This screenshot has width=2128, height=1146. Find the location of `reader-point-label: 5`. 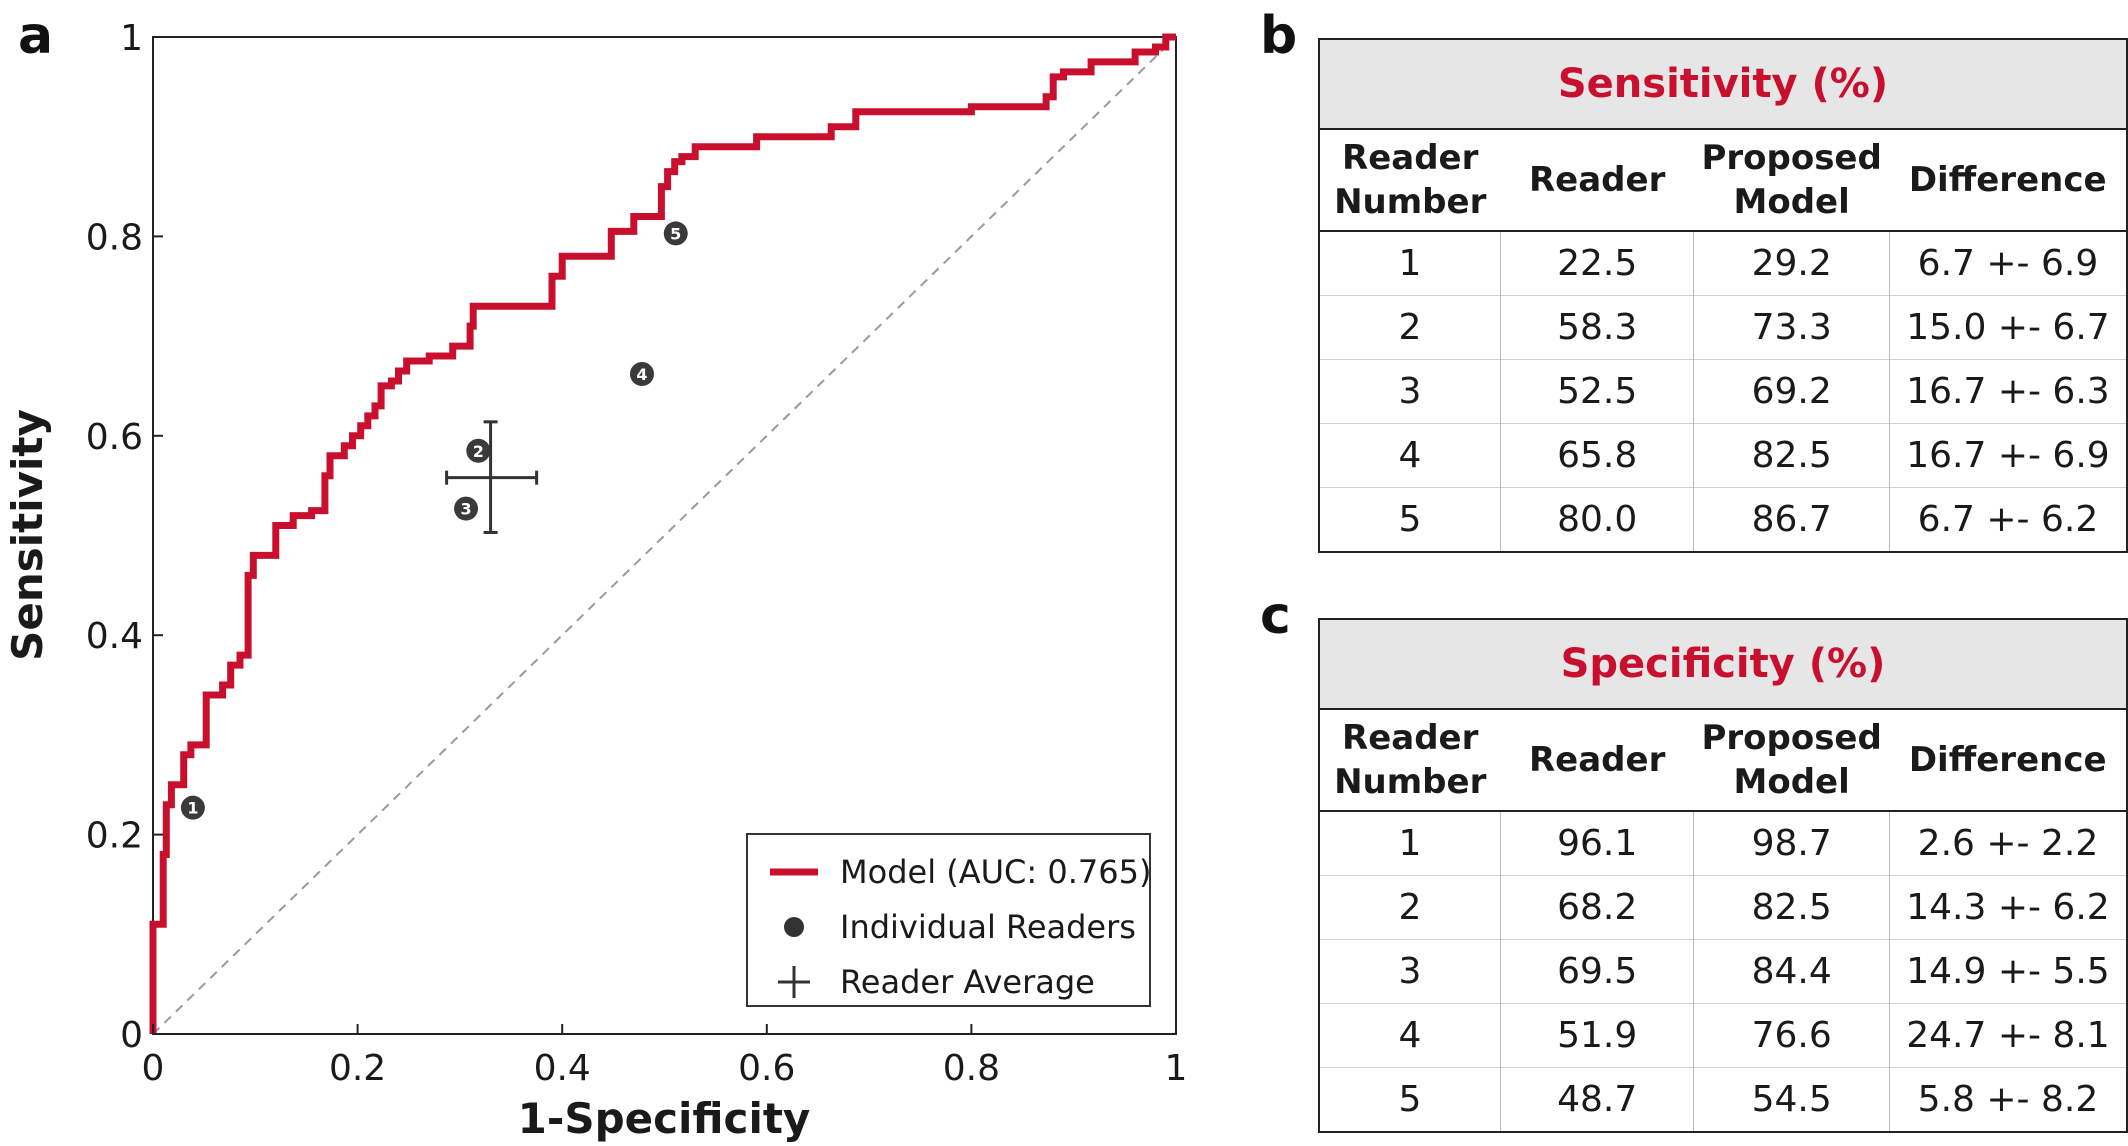

reader-point-label: 5 is located at coordinates (675, 233).